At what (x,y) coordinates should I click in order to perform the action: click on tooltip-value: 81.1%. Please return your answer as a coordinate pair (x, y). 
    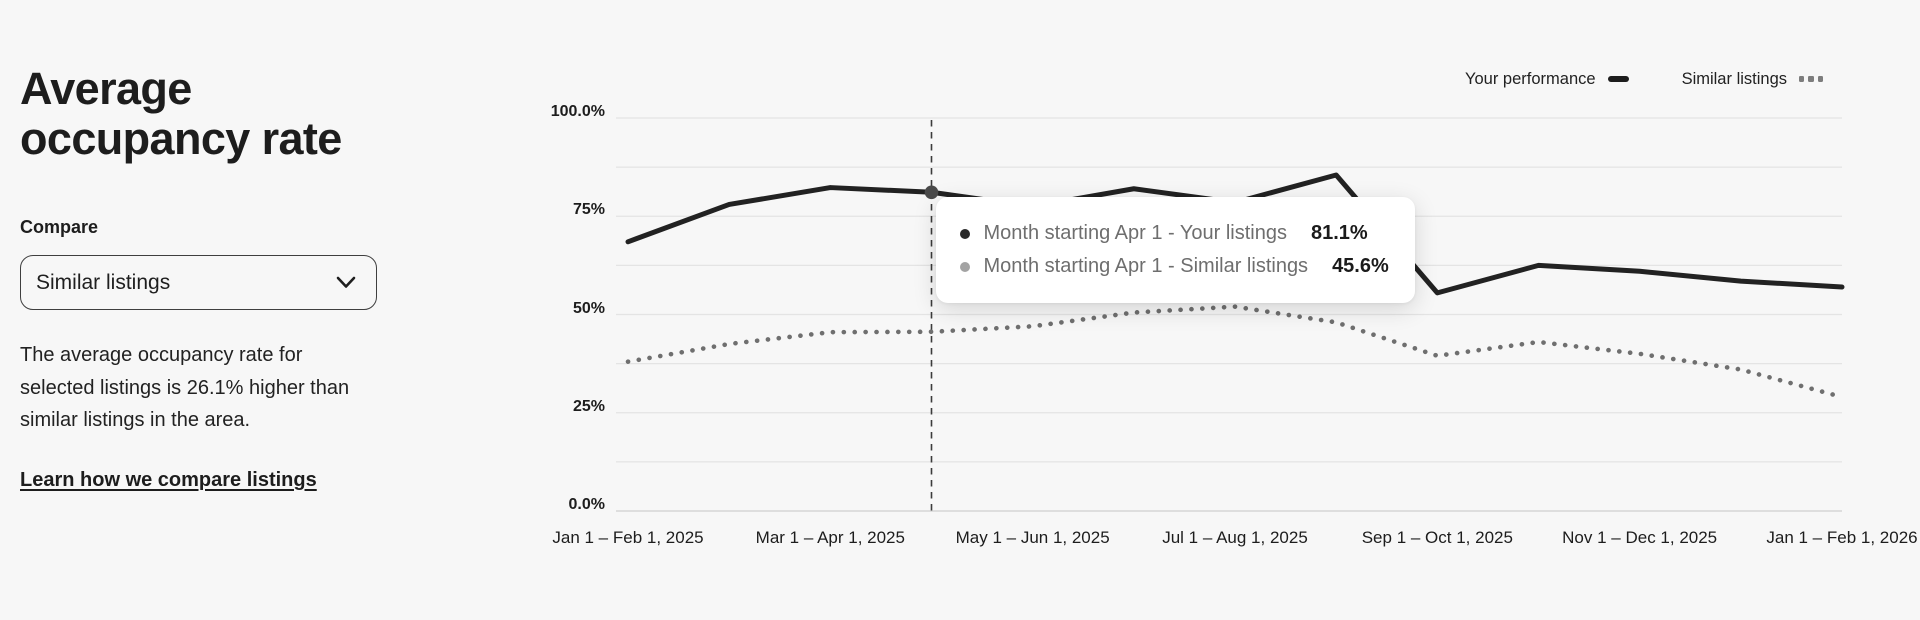
    Looking at the image, I should click on (1339, 233).